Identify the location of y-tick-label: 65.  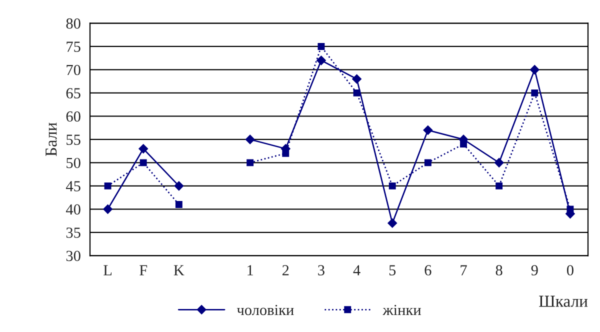
(73, 93).